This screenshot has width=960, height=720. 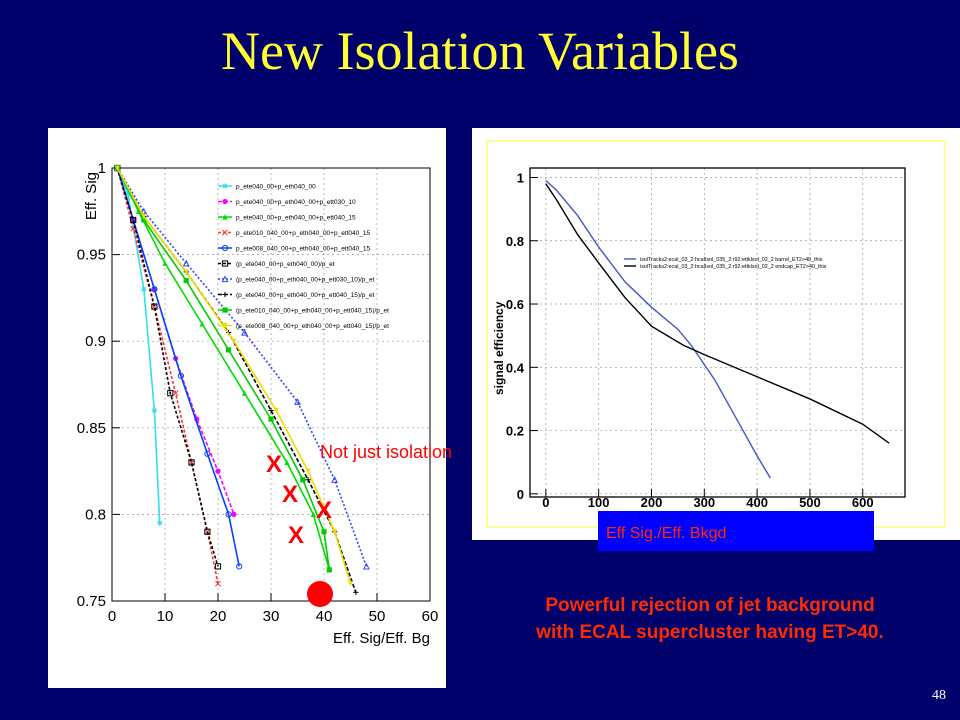 What do you see at coordinates (386, 452) in the screenshot?
I see `annotation-not-just-isolation: Not just isolation` at bounding box center [386, 452].